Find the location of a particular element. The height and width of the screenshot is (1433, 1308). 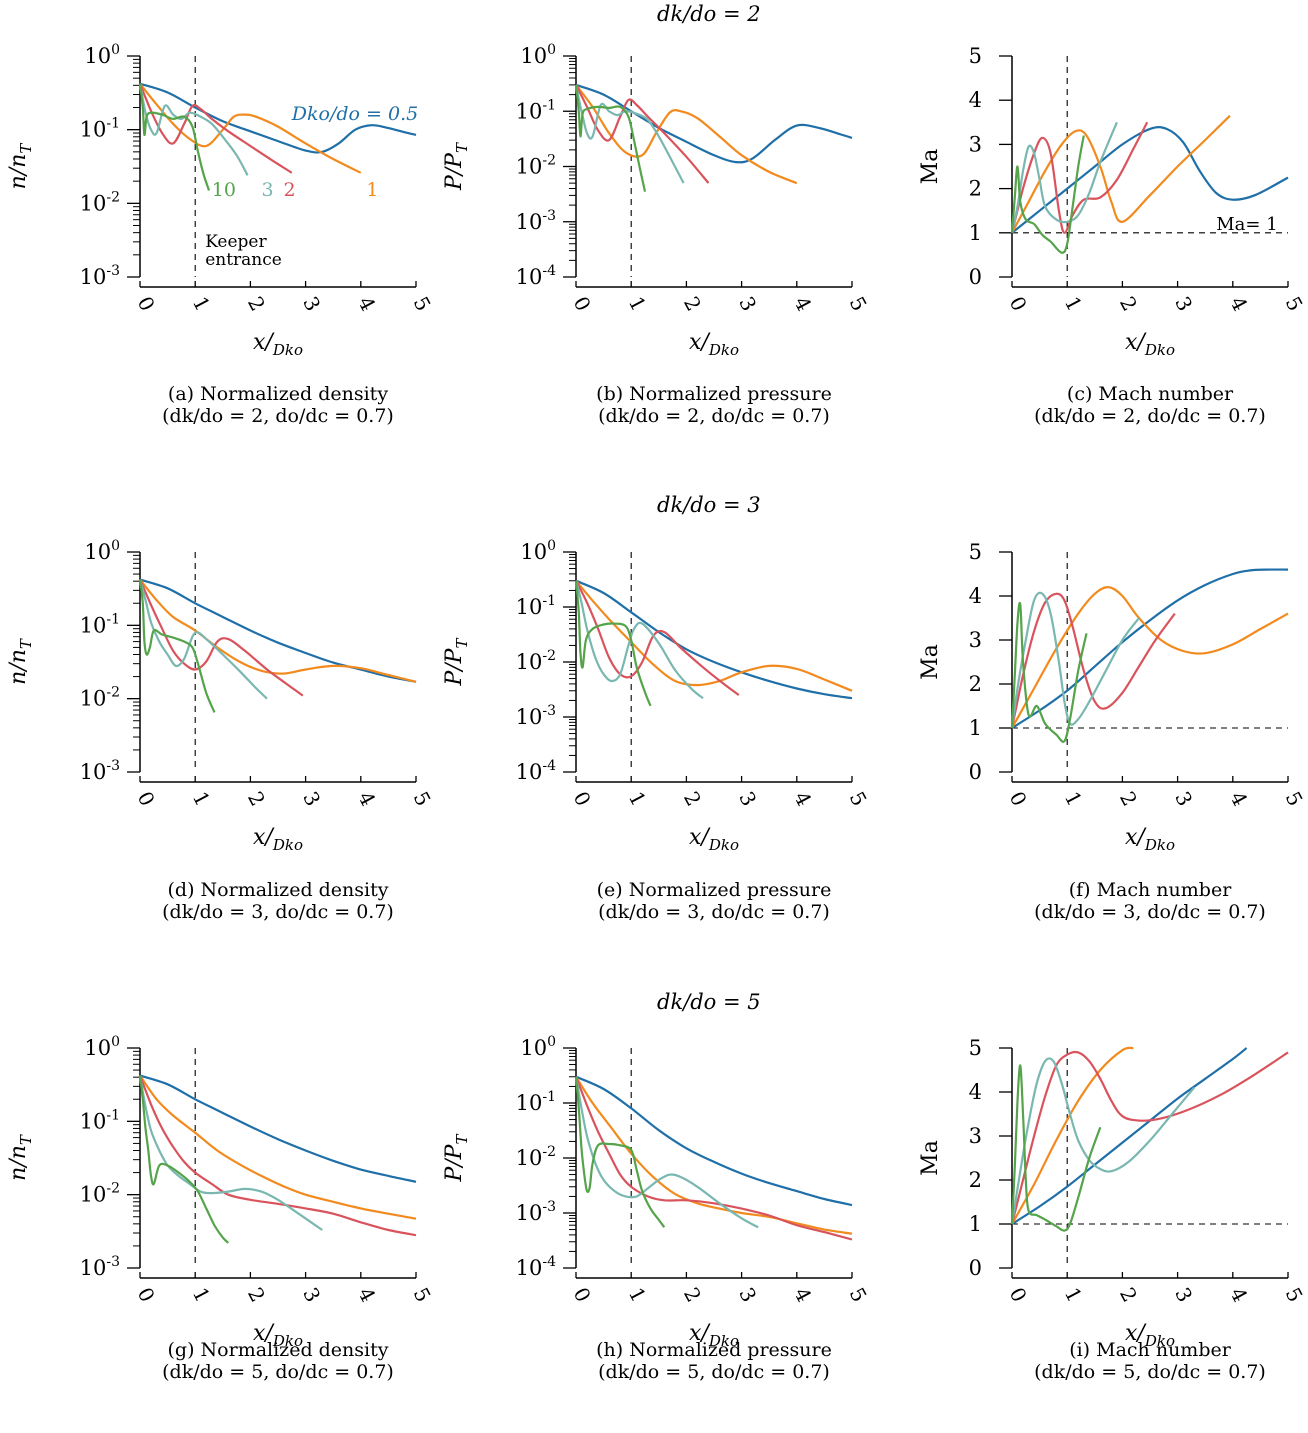

caption-c: (c) Mach number (dk/do = 2, do/dc = 0.7) is located at coordinates (1150, 405).